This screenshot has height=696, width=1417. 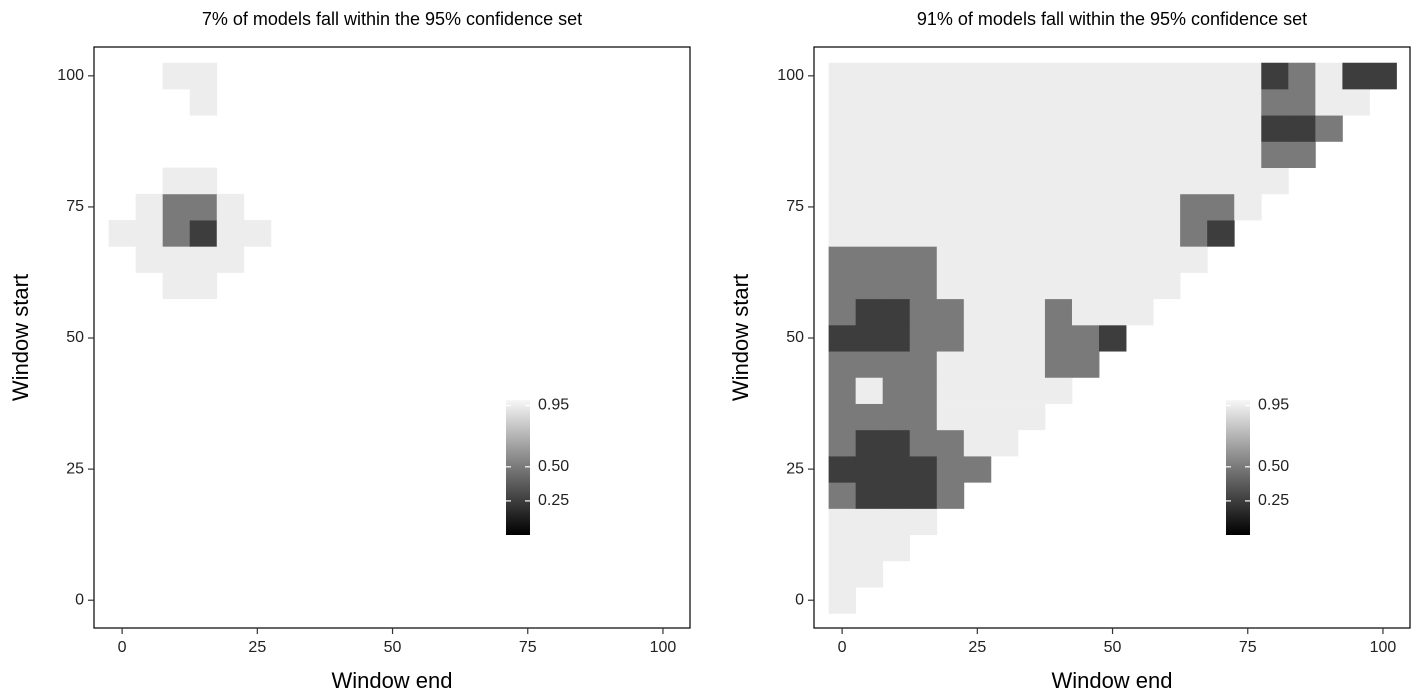 I want to click on colorbar-tick-label: 0.95, so click(x=553, y=405).